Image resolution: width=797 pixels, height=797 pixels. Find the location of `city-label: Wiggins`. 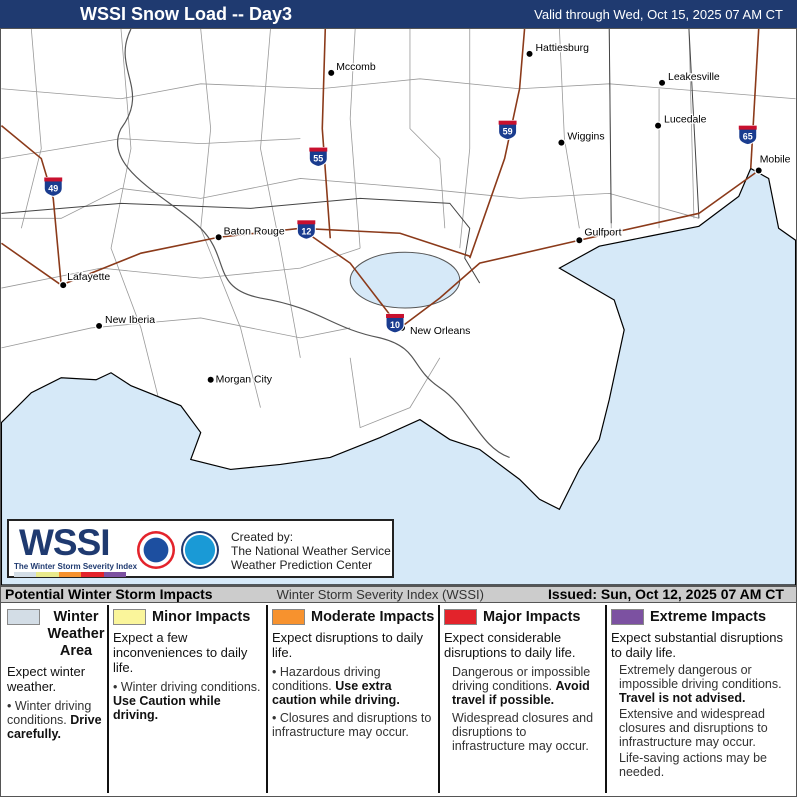

city-label: Wiggins is located at coordinates (585, 137).